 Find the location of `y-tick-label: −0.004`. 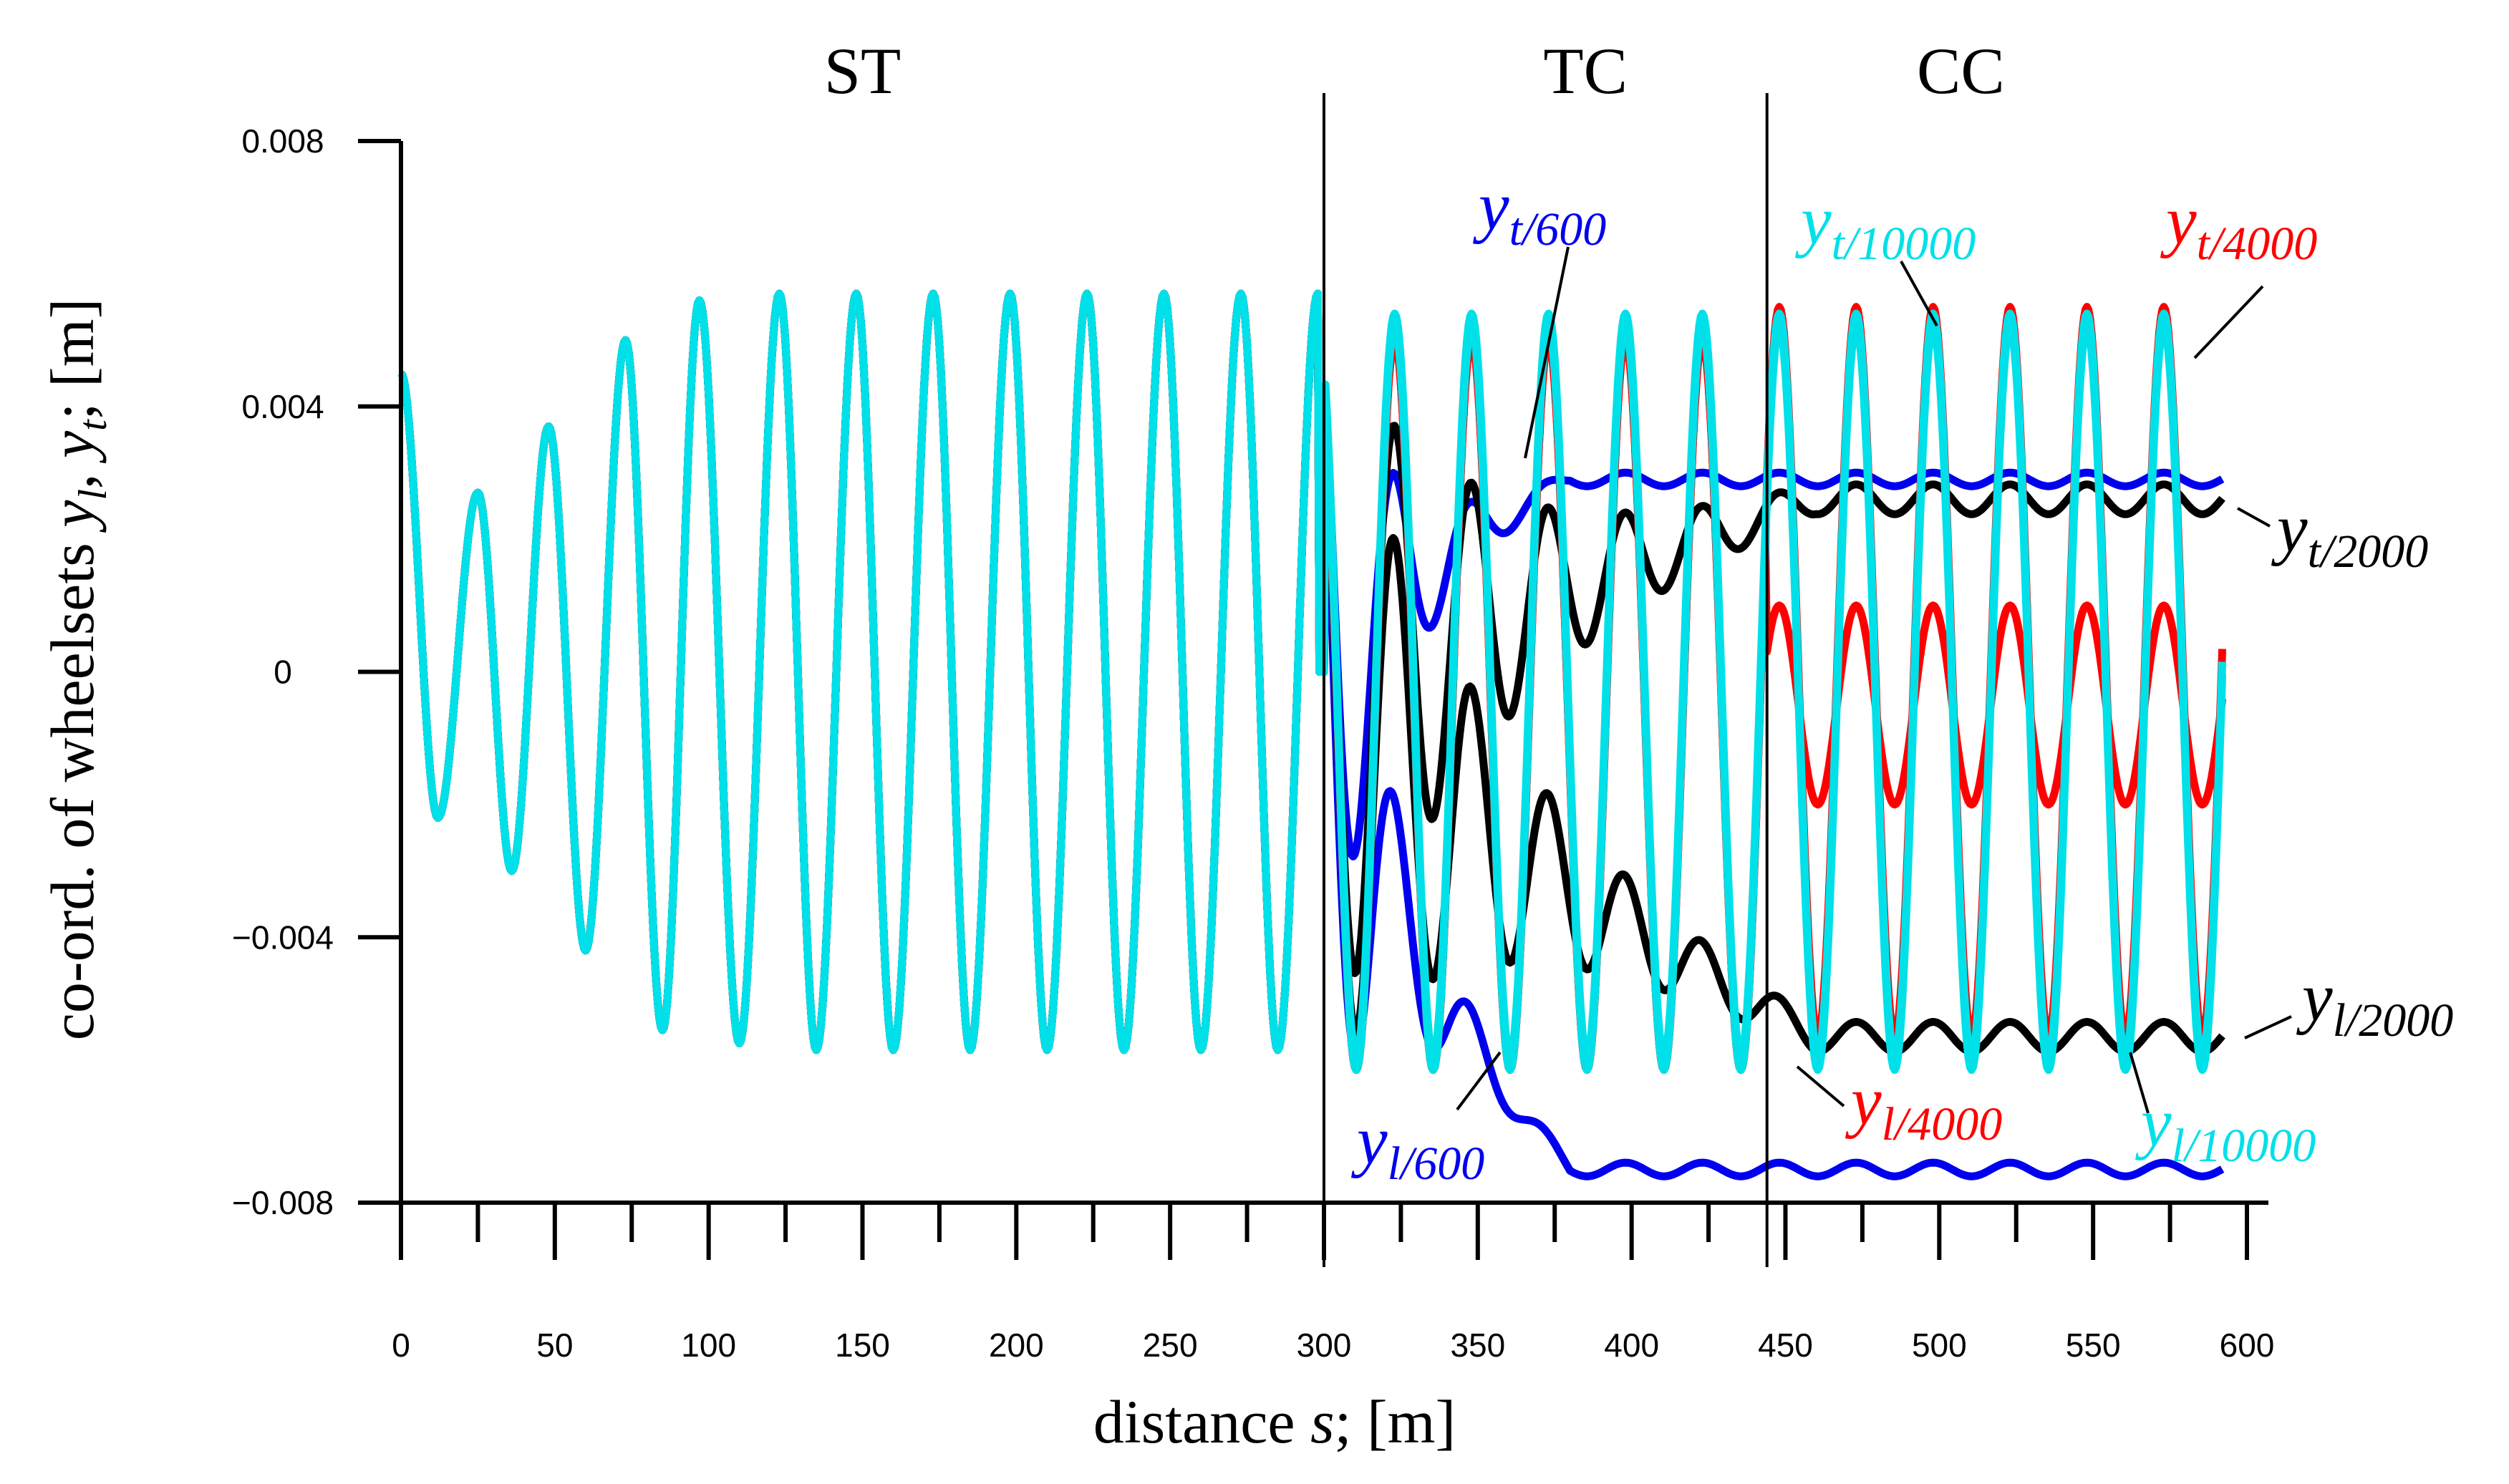

y-tick-label: −0.004 is located at coordinates (283, 937).